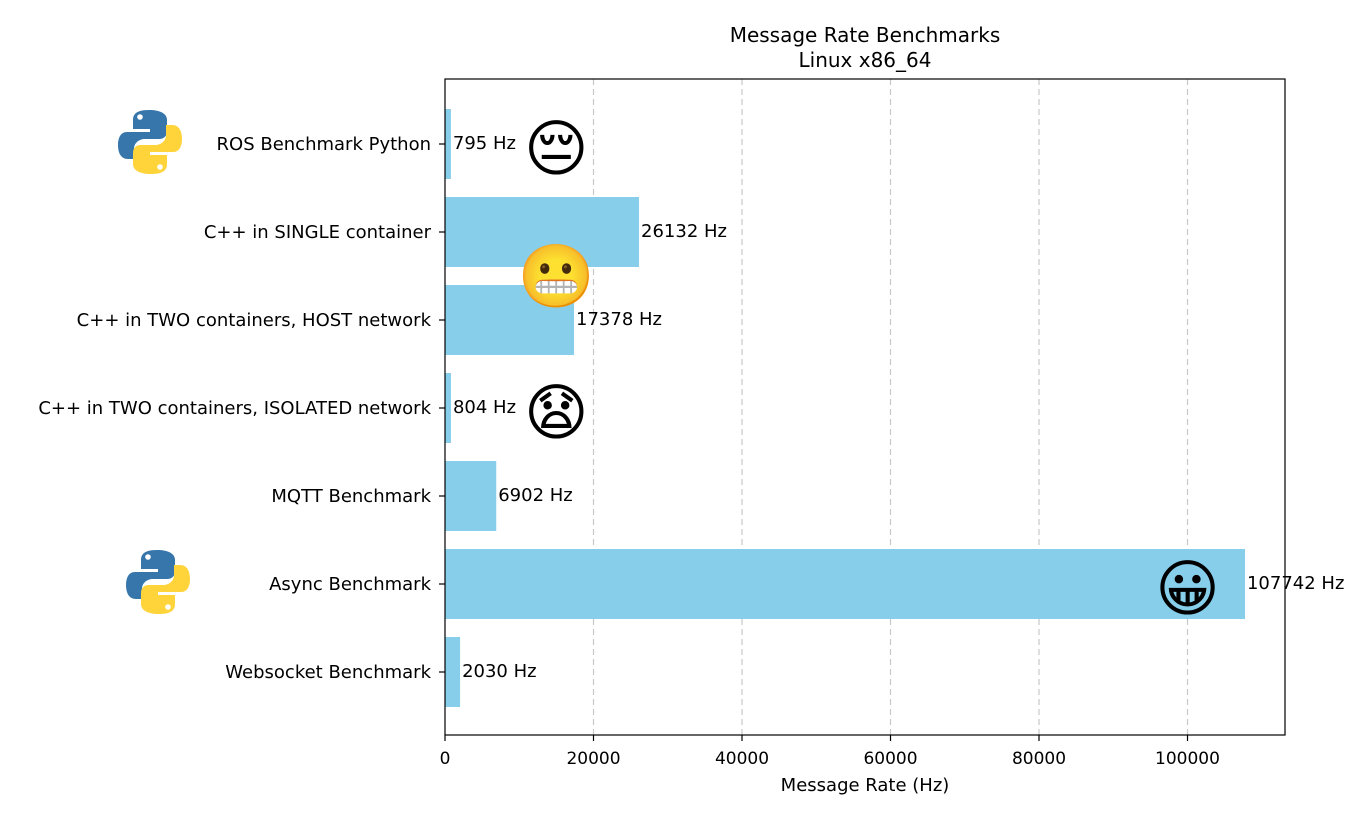 The height and width of the screenshot is (815, 1358). Describe the element at coordinates (351, 496) in the screenshot. I see `y-tick-label: MQTT Benchmark` at that location.